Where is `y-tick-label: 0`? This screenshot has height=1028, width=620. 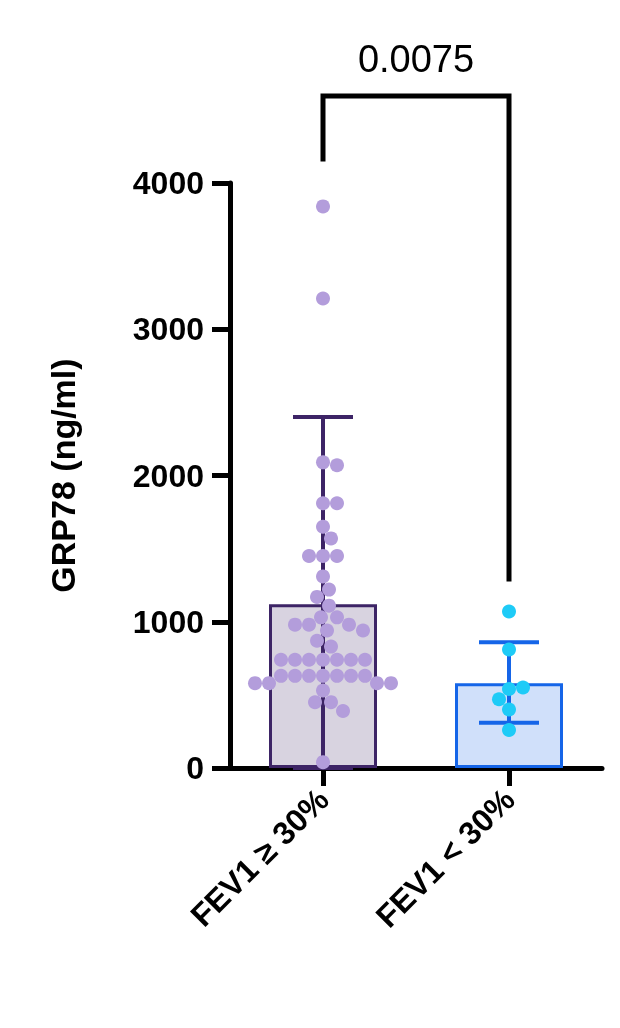 y-tick-label: 0 is located at coordinates (195, 768).